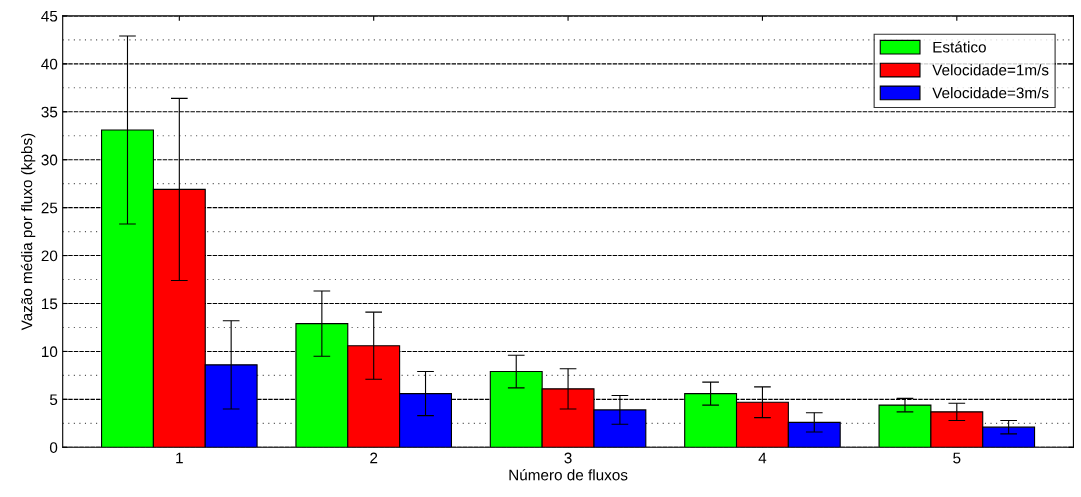 The height and width of the screenshot is (497, 1081). What do you see at coordinates (990, 70) in the screenshot?
I see `legend-label: Velocidade=1m/s` at bounding box center [990, 70].